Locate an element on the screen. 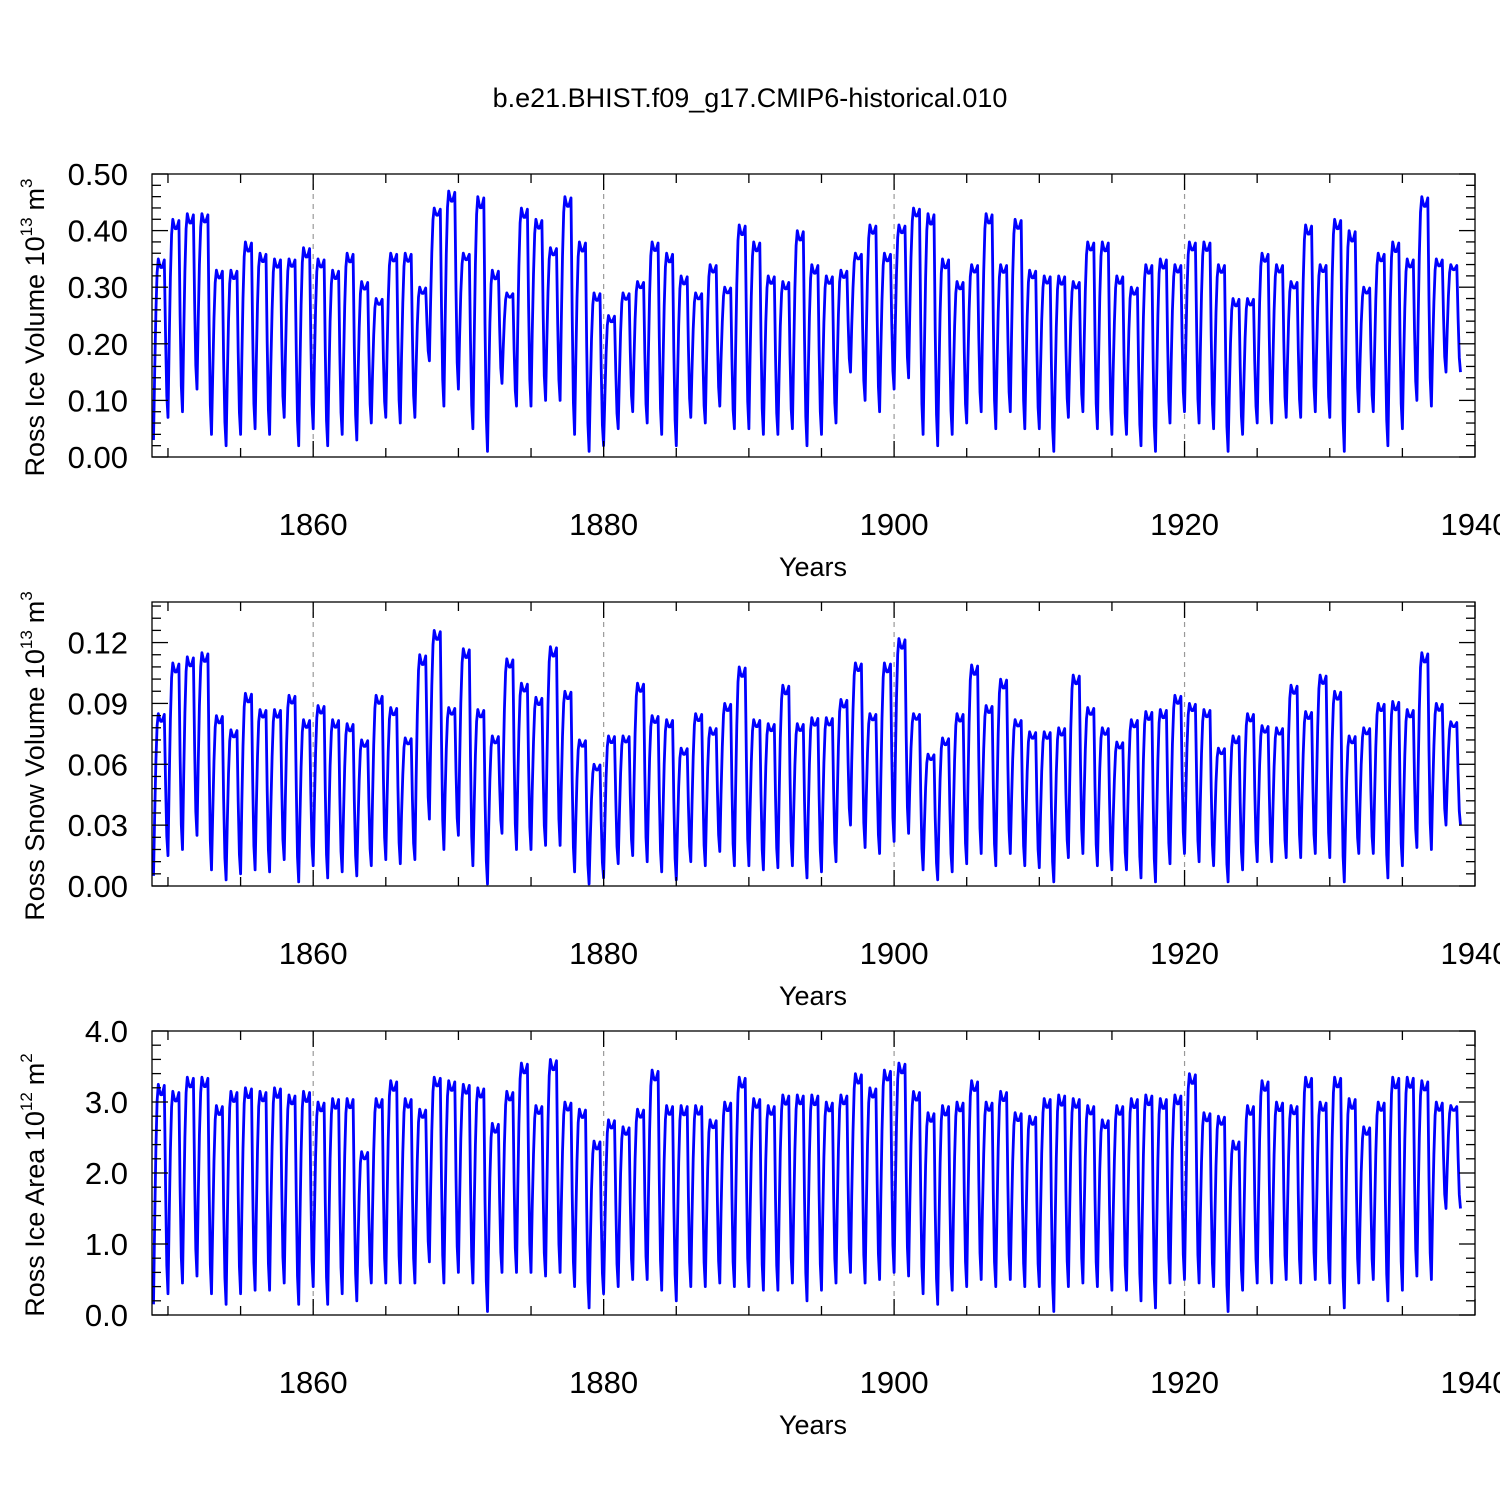 This screenshot has height=1500, width=1500. series-line-snow-volume is located at coordinates (807, 757).